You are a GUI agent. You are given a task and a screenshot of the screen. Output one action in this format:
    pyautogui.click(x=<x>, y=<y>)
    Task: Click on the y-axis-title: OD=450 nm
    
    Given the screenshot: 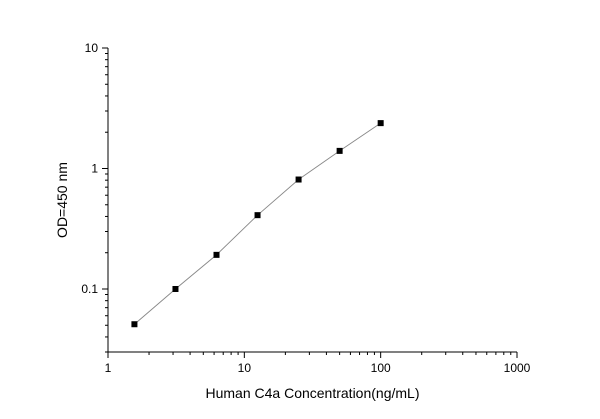 What is the action you would take?
    pyautogui.click(x=62, y=200)
    